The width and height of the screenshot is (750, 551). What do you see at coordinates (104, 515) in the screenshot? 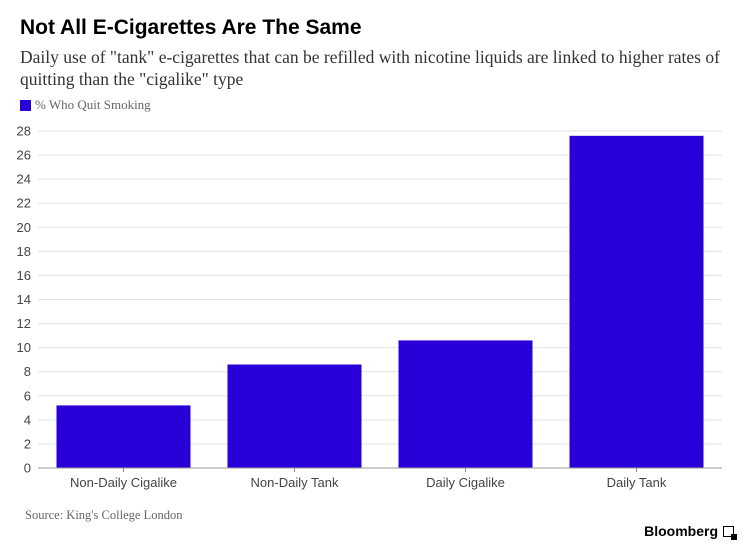
I see `source-note: Source: King's College London` at bounding box center [104, 515].